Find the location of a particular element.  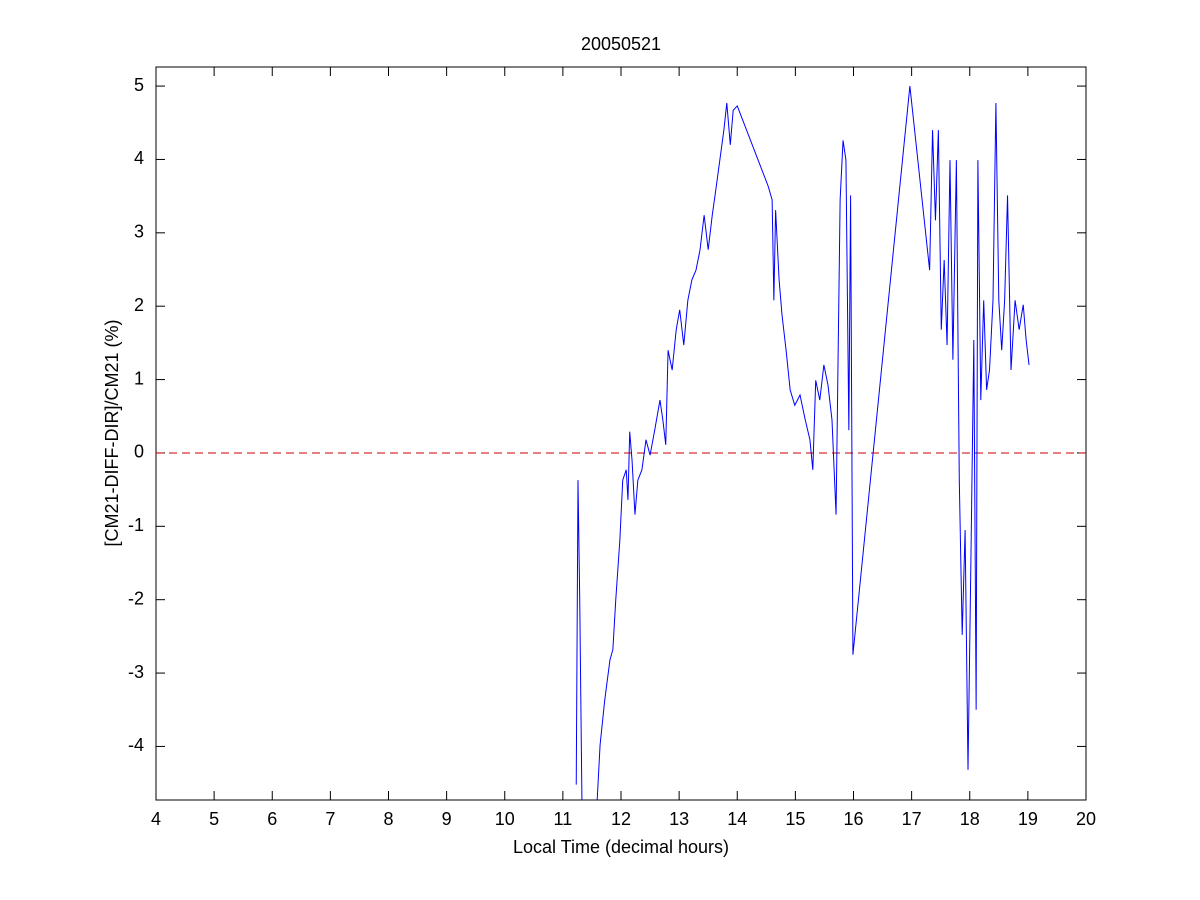

x-tick-label: 6 is located at coordinates (272, 819).